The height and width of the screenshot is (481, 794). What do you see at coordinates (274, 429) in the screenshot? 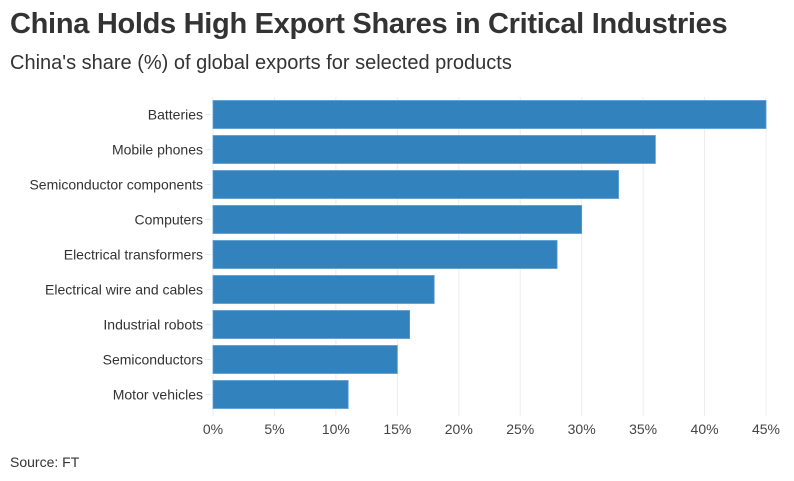
I see `x-tick-label: 5%` at bounding box center [274, 429].